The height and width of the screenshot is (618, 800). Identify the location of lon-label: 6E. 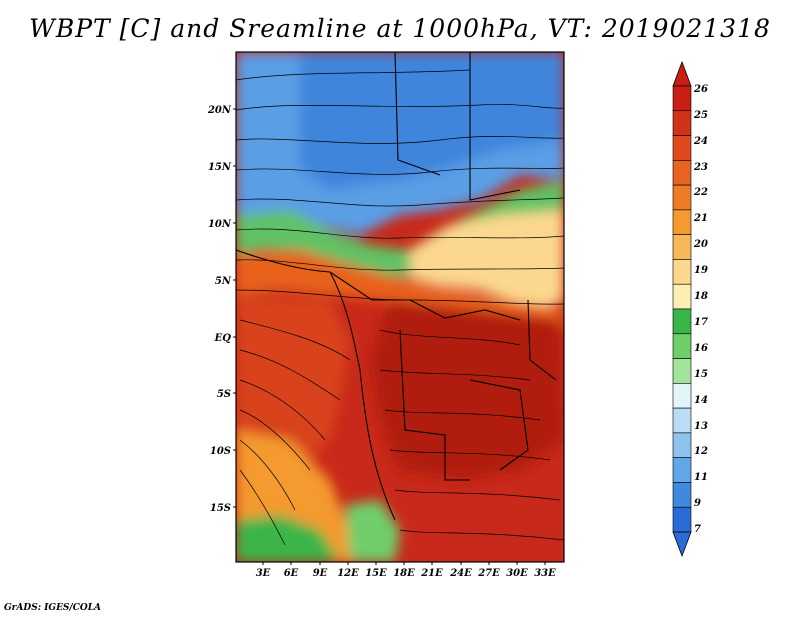
(291, 573).